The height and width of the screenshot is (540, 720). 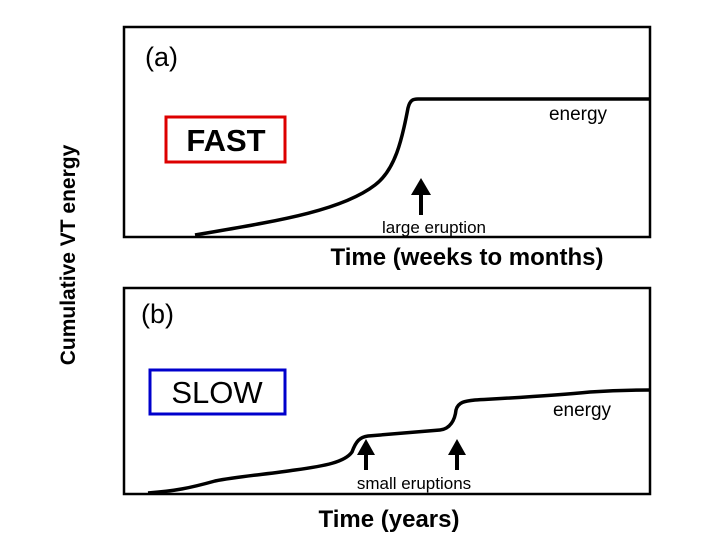 I want to click on panel-b-x-axis-label: Time (years), so click(x=389, y=519).